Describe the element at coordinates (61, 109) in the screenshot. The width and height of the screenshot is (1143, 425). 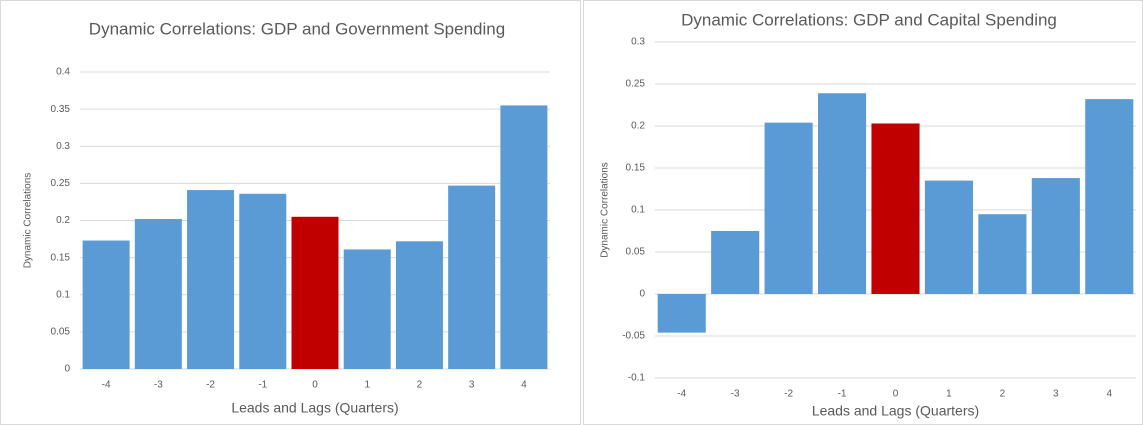
I see `y-tick-label: 0.35` at that location.